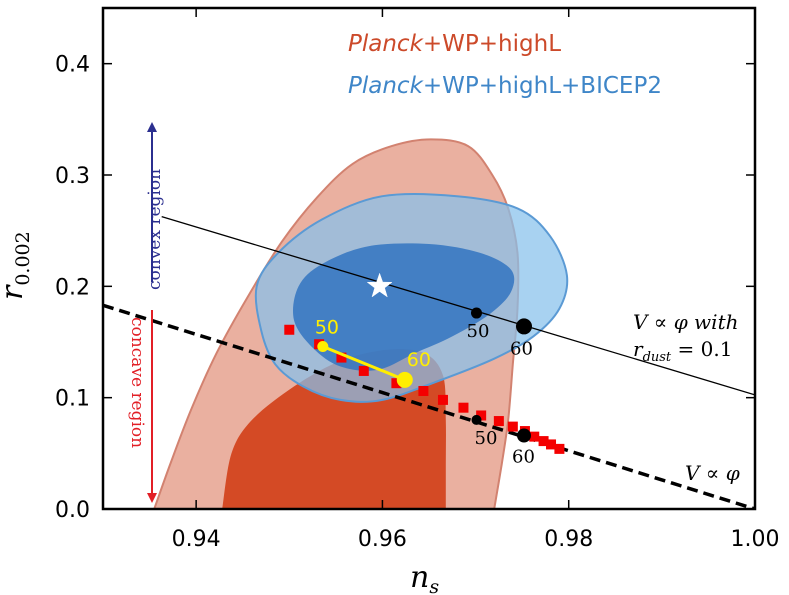 The image size is (789, 595). What do you see at coordinates (682, 351) in the screenshot?
I see `dust-value-label: rdust = 0.1` at bounding box center [682, 351].